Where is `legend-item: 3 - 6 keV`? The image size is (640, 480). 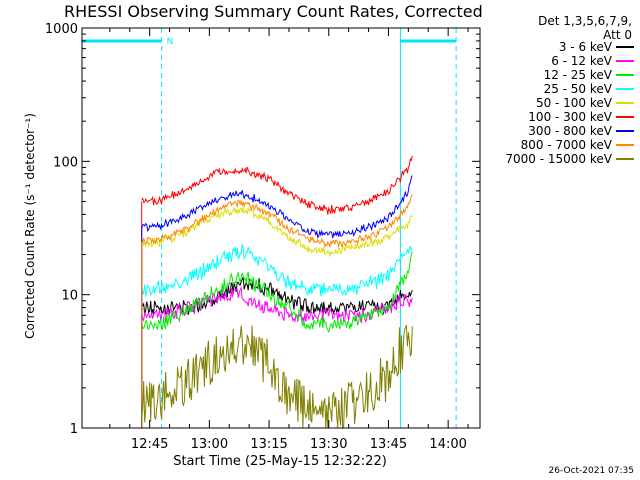
legend-item: 3 - 6 keV is located at coordinates (554, 47).